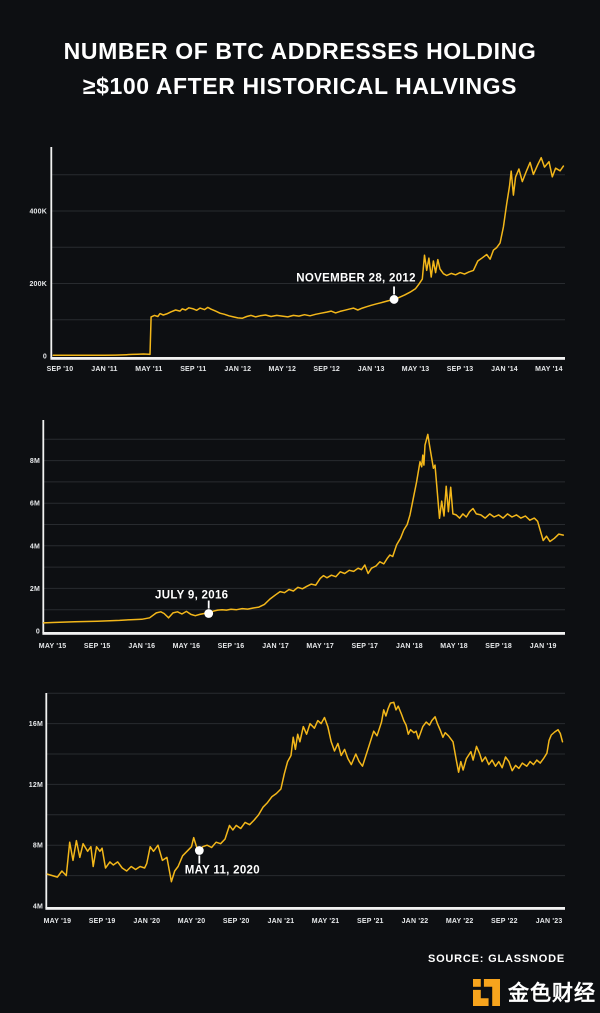  Describe the element at coordinates (552, 993) in the screenshot. I see `jinse-logo-text: 金色财经` at that location.